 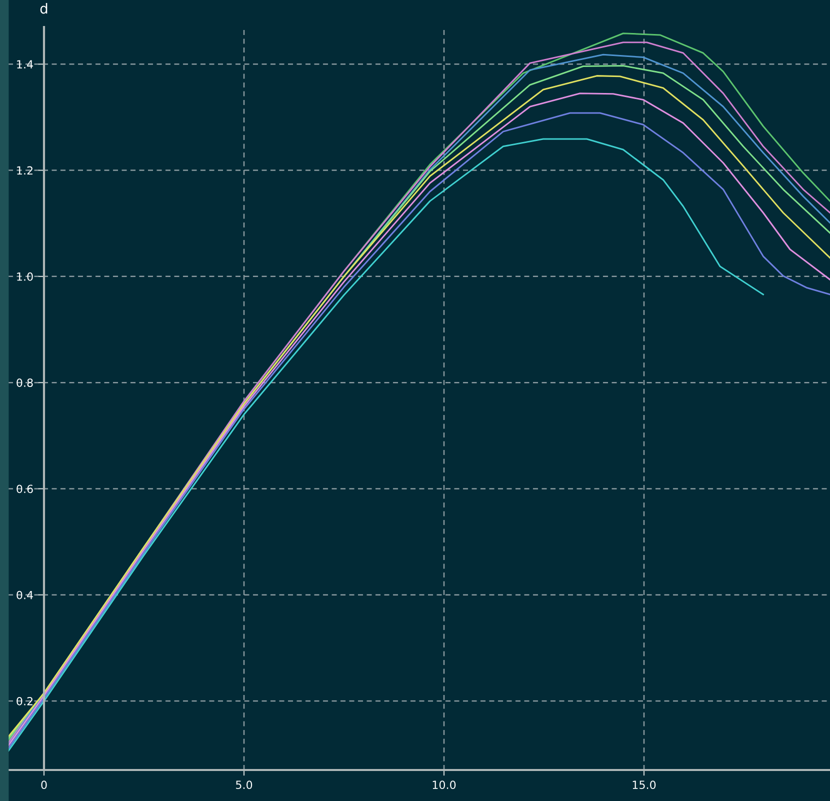 What do you see at coordinates (25, 276) in the screenshot?
I see `y-tick-label: 1.0` at bounding box center [25, 276].